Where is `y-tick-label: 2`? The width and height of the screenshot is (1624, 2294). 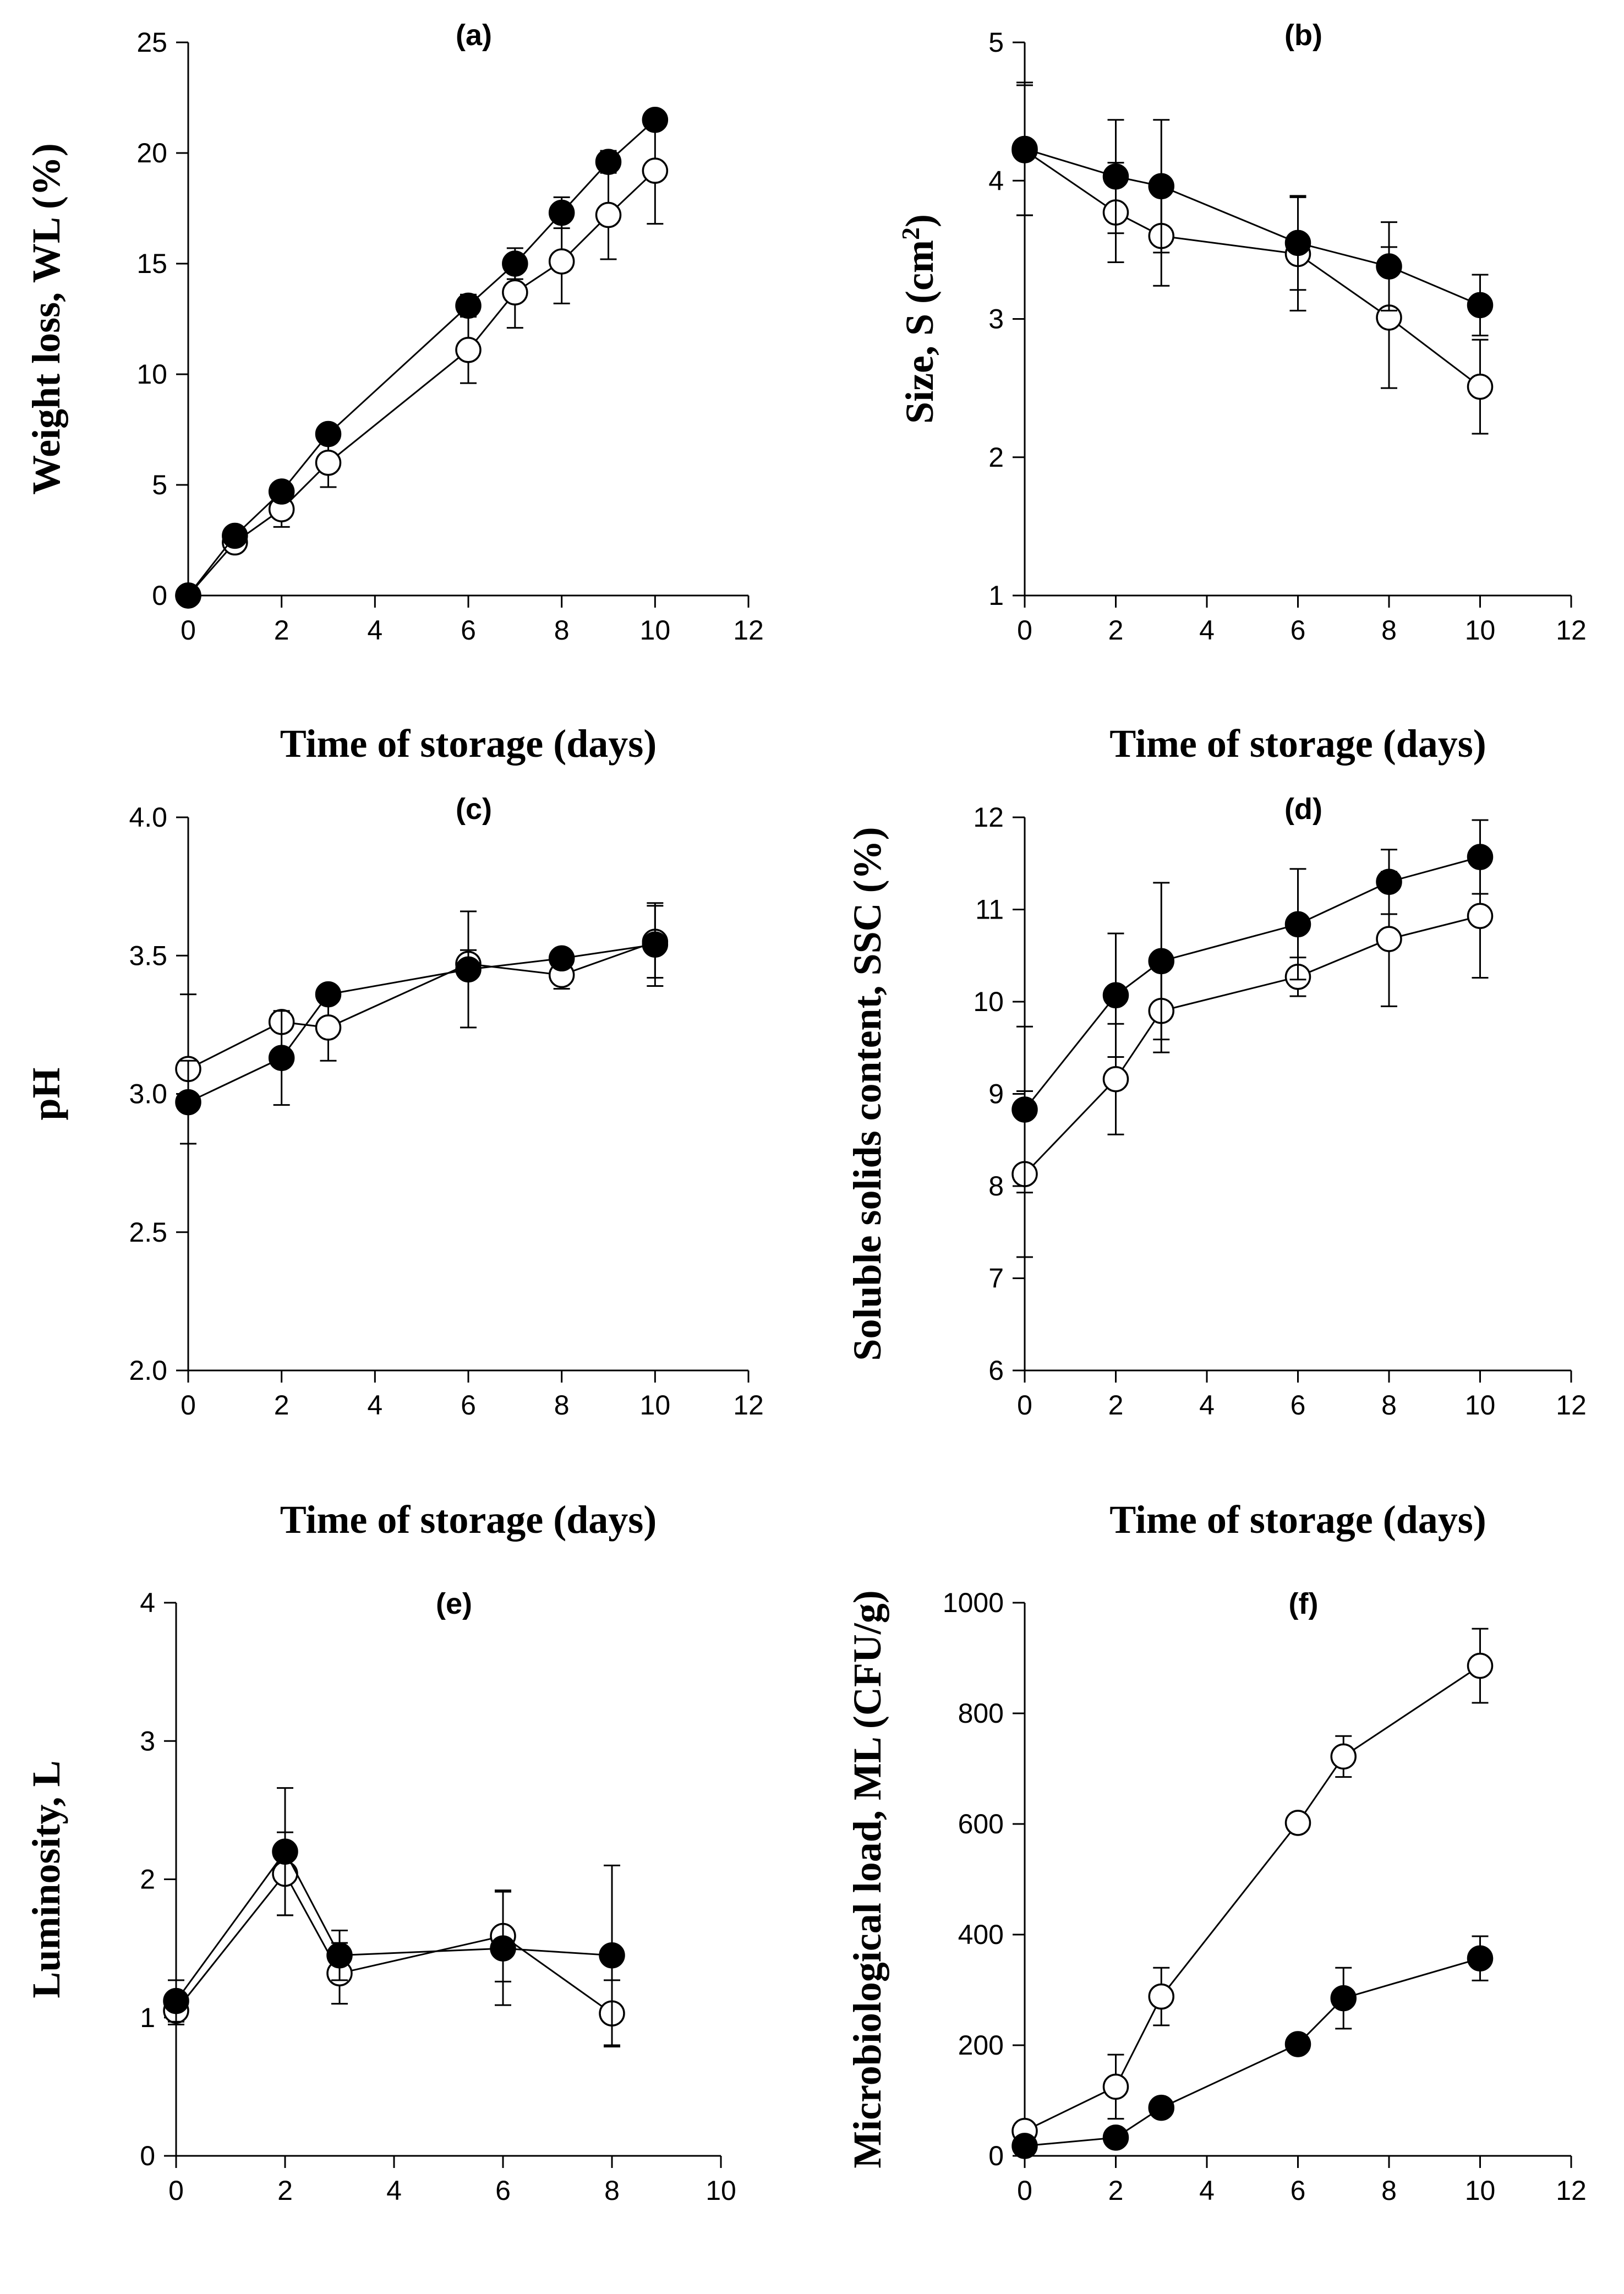
y-tick-label: 2 is located at coordinates (996, 457).